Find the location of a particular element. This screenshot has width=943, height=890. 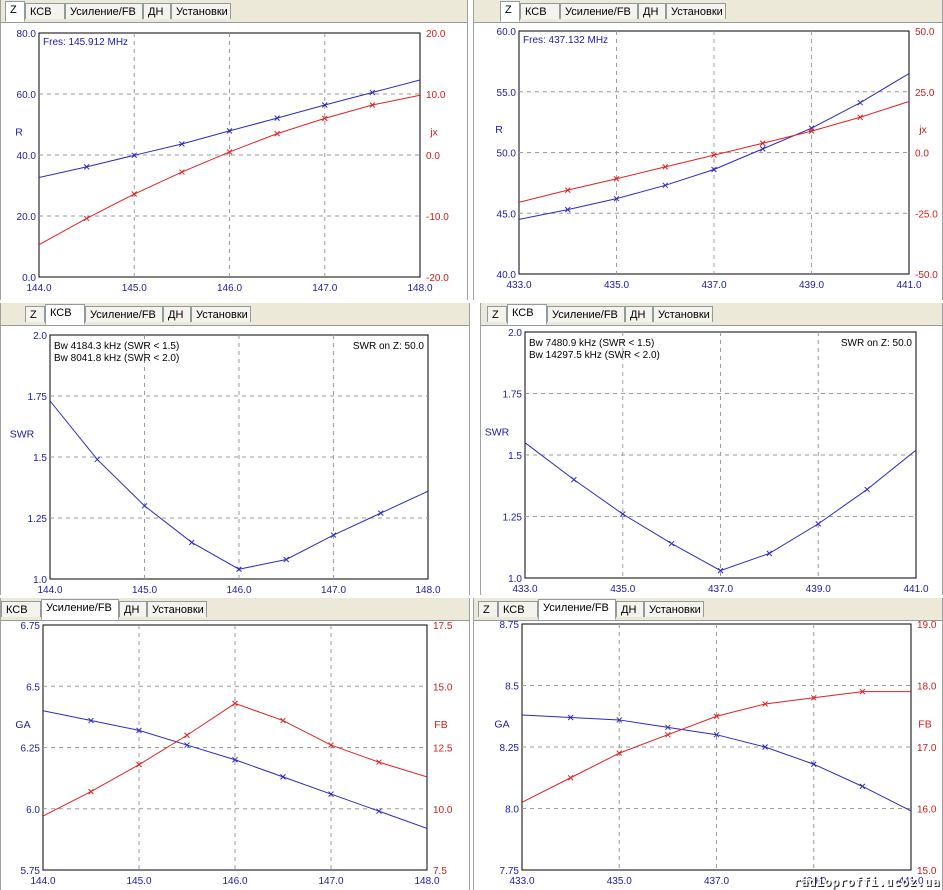

y-left-axis-label: R is located at coordinates (19, 132).